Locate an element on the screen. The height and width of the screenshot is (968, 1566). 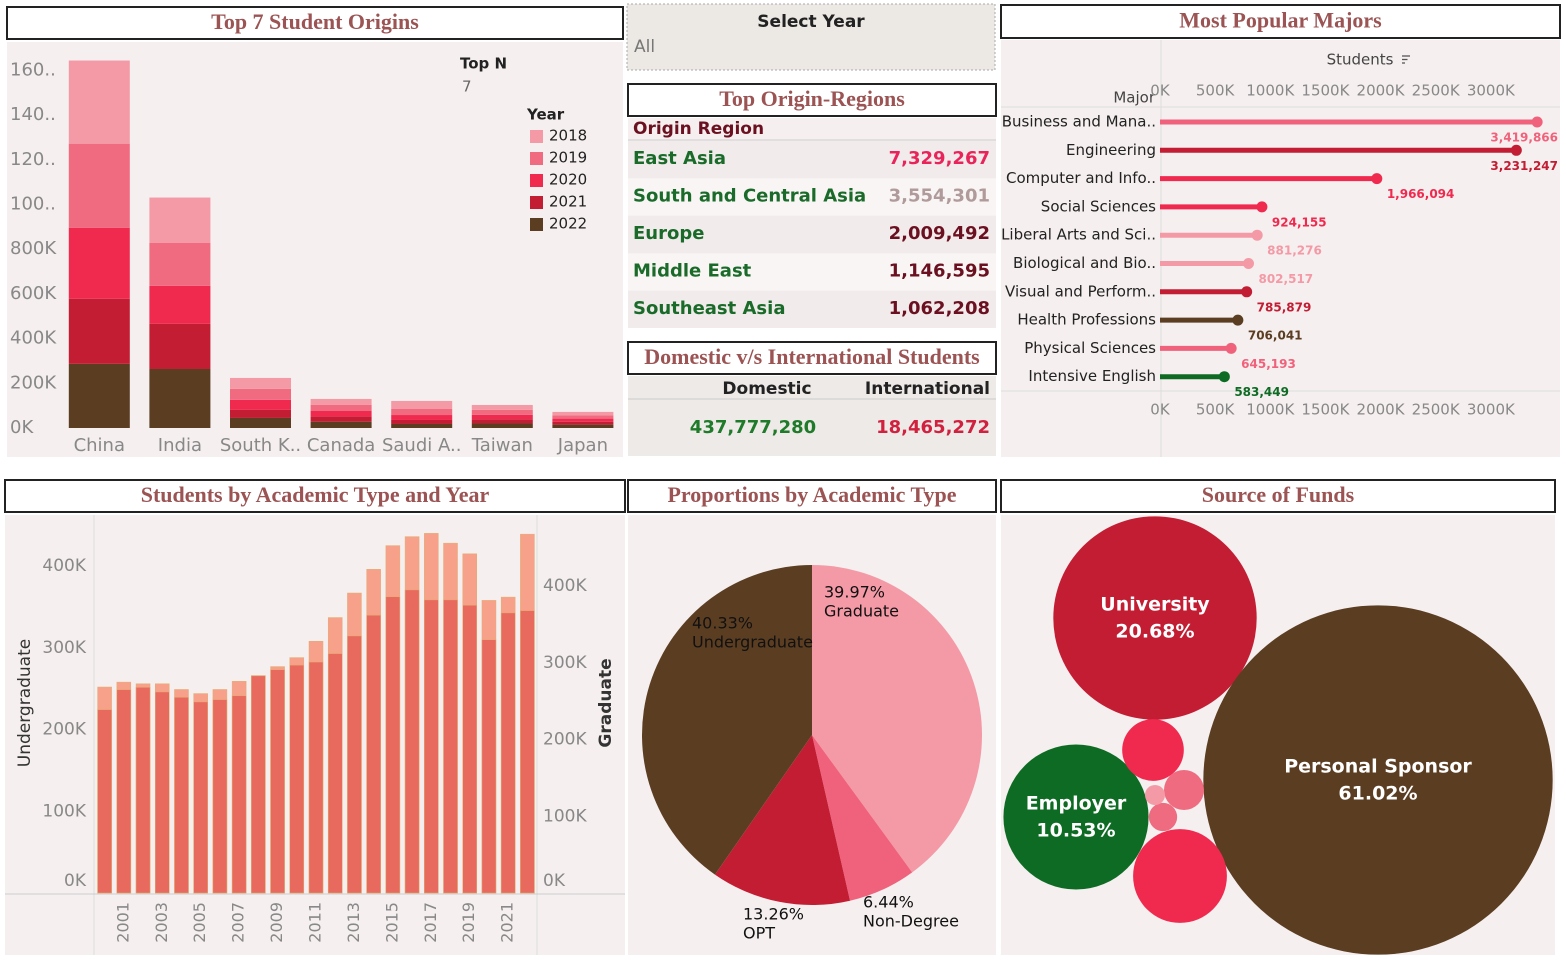
y-axis-title: Undergraduate is located at coordinates (25, 703).